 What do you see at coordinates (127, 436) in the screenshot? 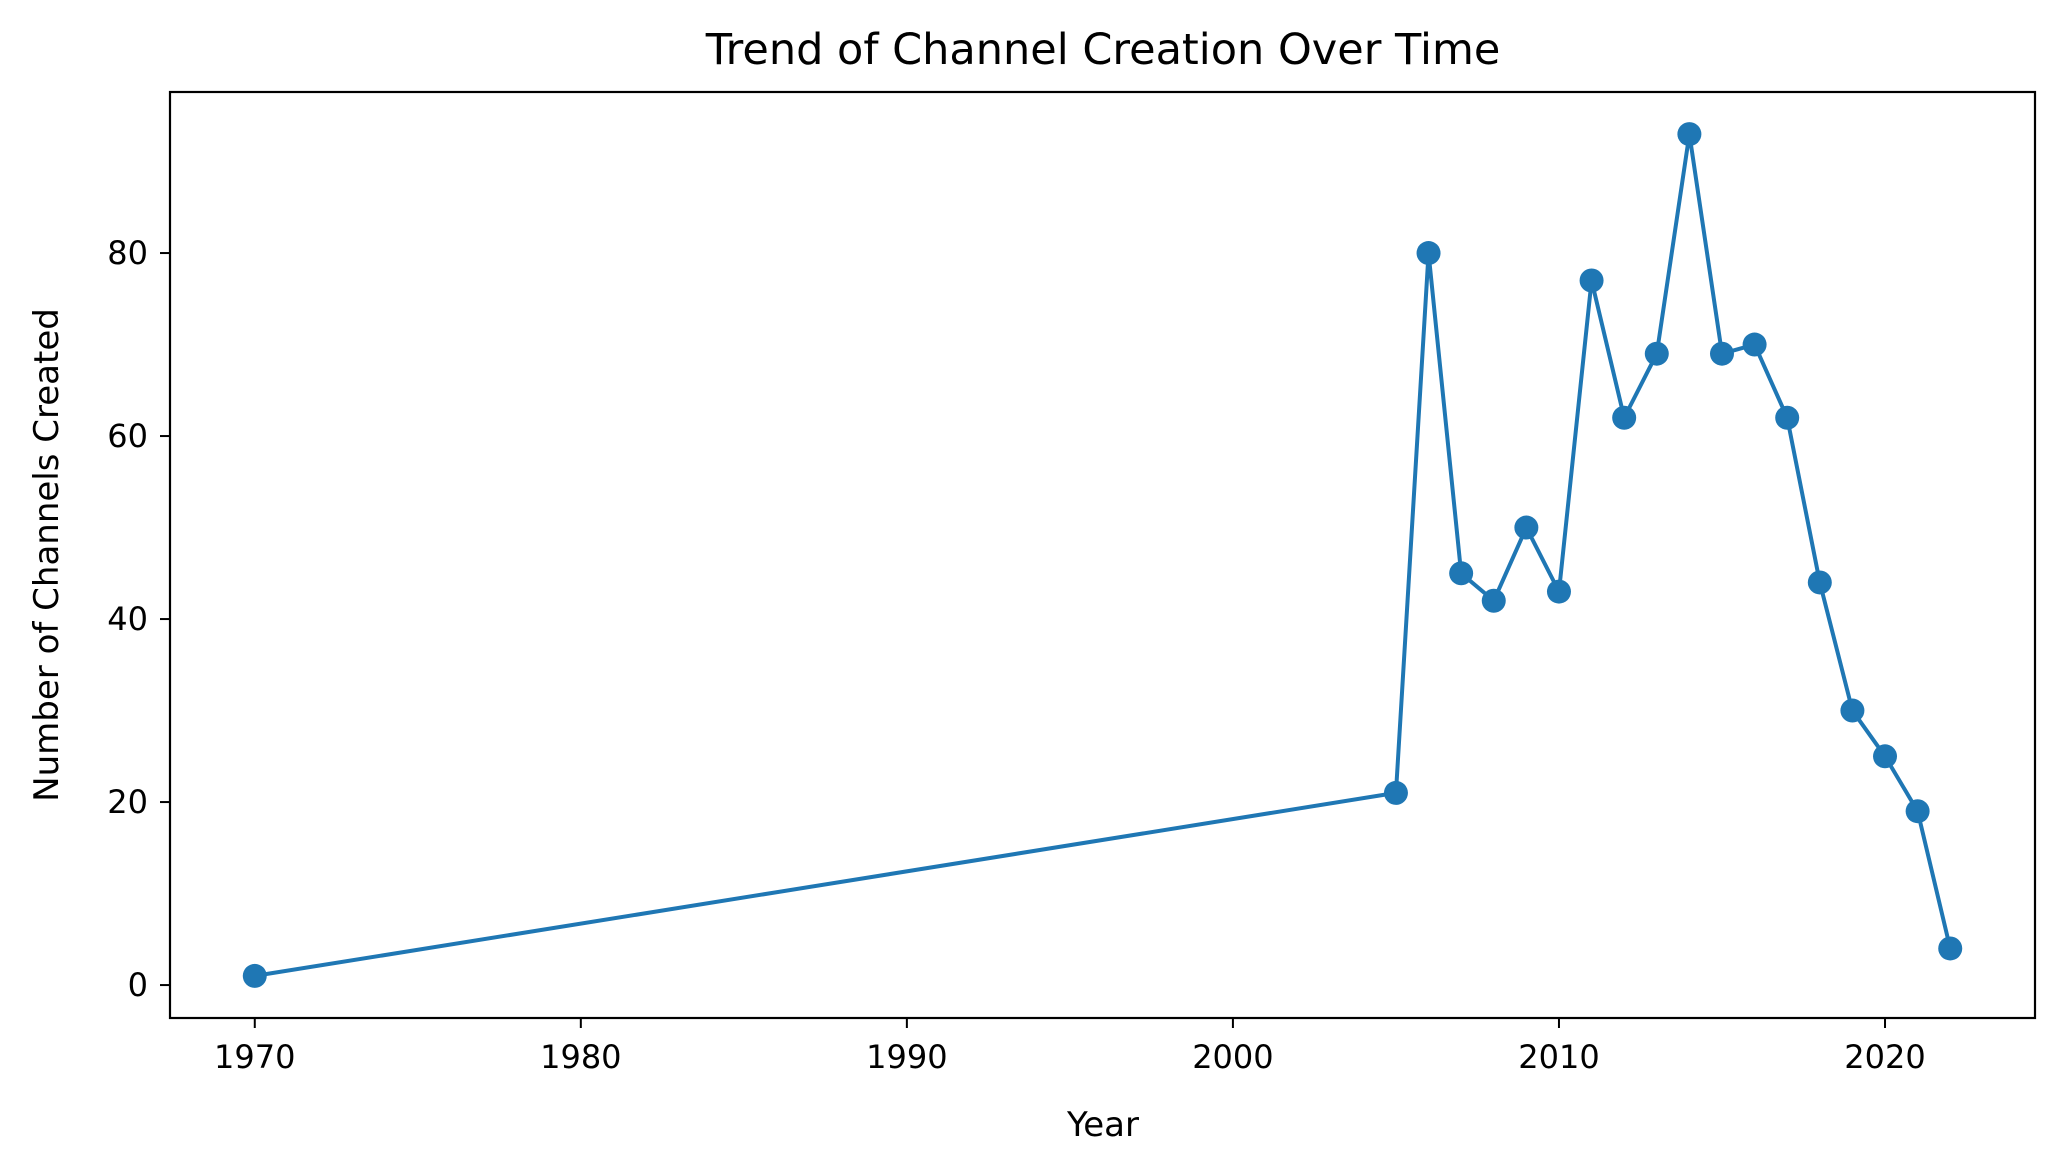
I see `y-tick-label: 60` at bounding box center [127, 436].